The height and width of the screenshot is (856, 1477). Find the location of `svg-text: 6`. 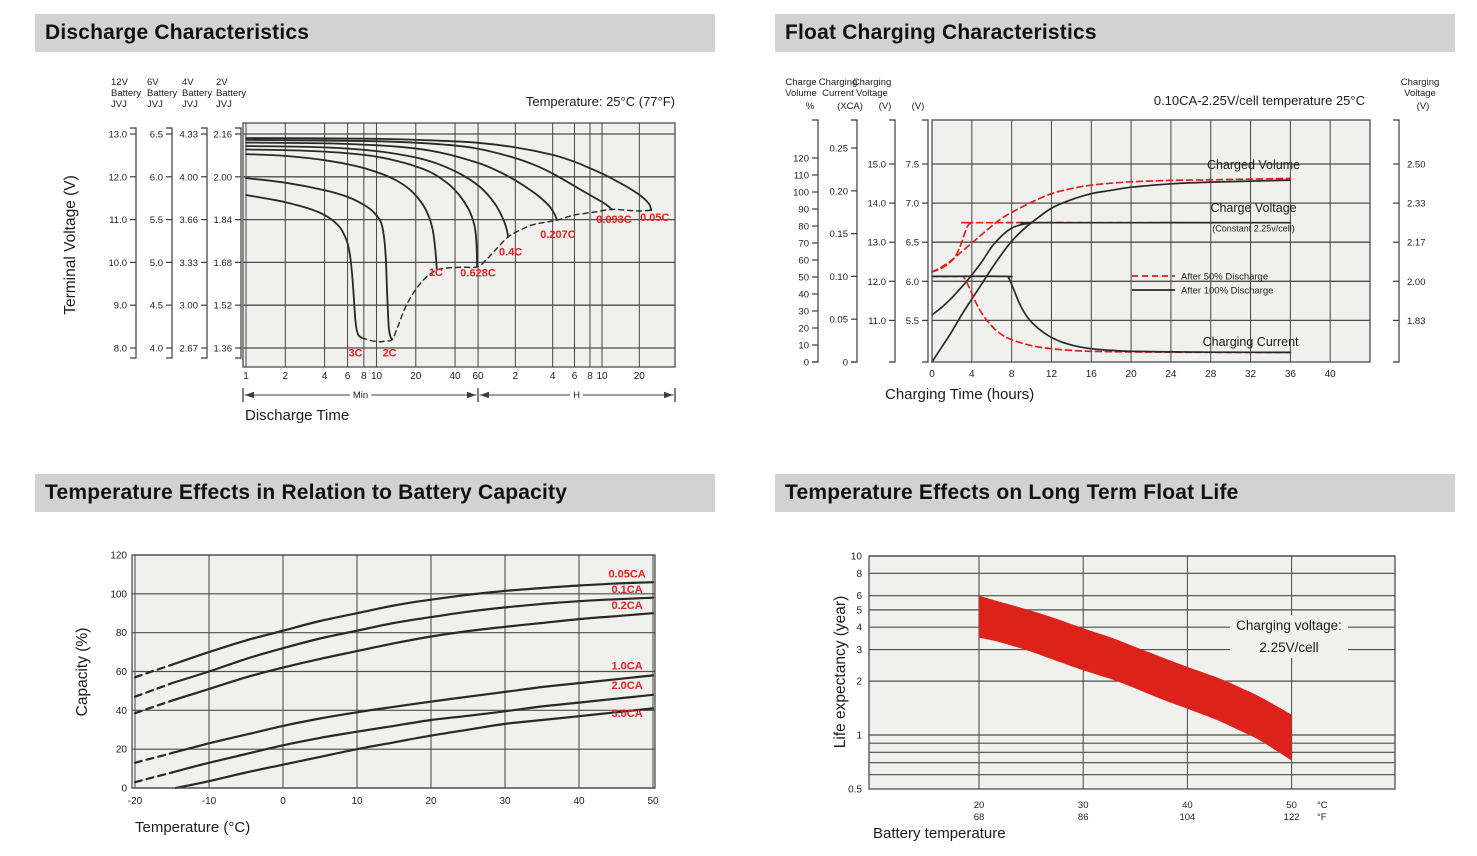

svg-text: 6 is located at coordinates (348, 376).